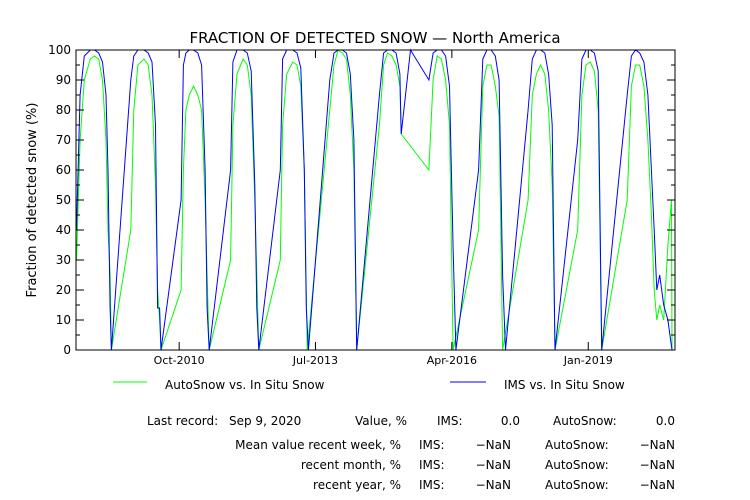  I want to click on y-tick-label: 10, so click(63, 320).